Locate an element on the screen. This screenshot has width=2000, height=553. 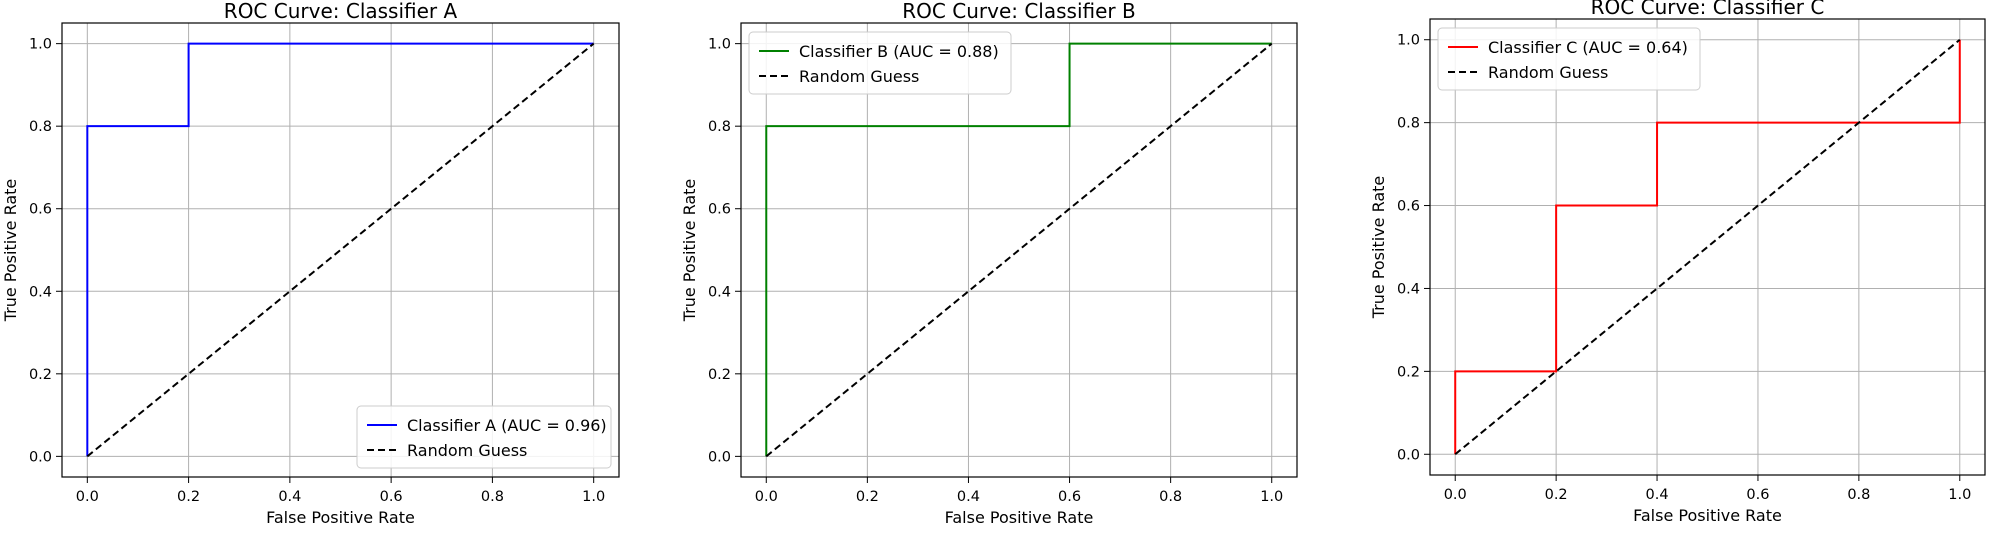
legend: Classifier A (AUC = 0.96) Random Guess is located at coordinates (484, 437).